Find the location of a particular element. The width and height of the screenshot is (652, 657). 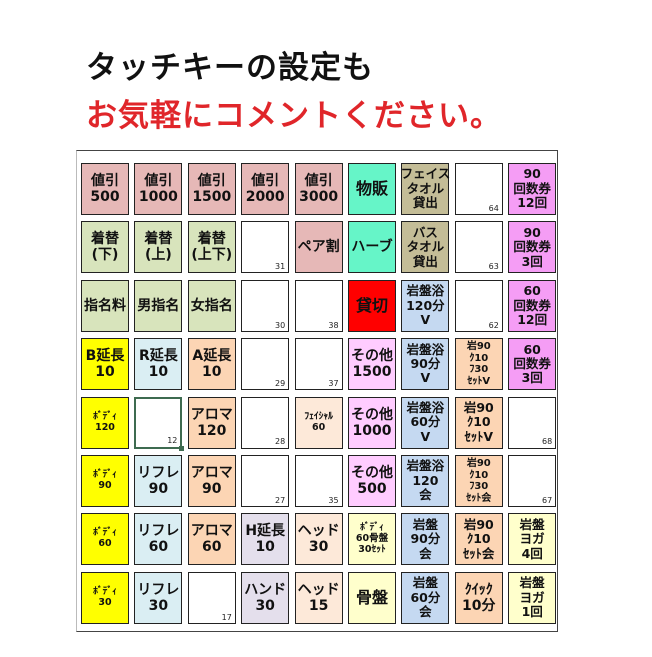

touch-key: ﾎﾞﾃﾞｨ 60骨盤 30ｾｯﾄ is located at coordinates (372, 539).